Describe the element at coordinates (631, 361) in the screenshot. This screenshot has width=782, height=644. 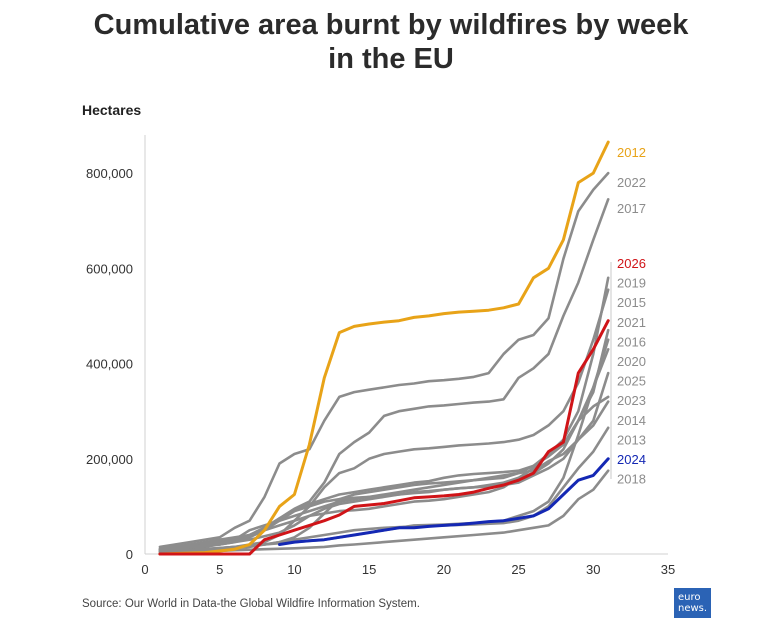
I see `end-label-2020: 2020` at that location.